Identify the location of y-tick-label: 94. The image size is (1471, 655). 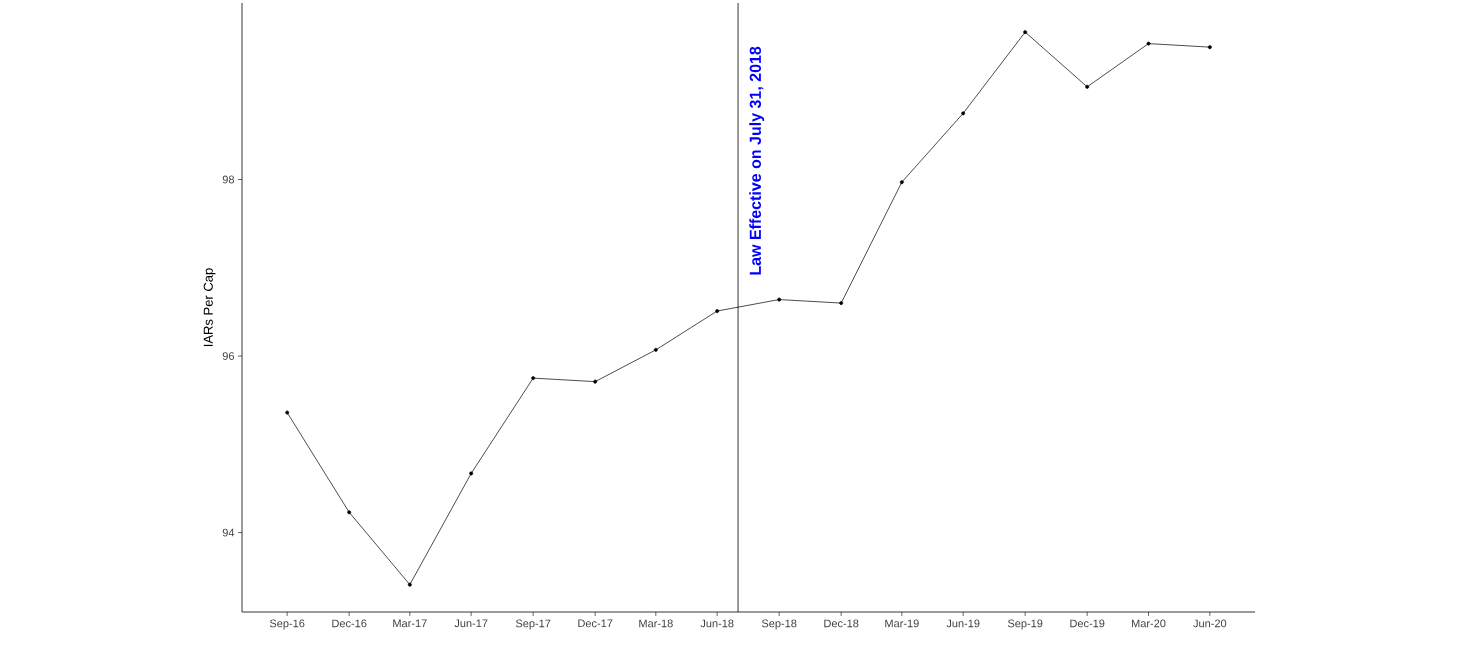
(228, 532).